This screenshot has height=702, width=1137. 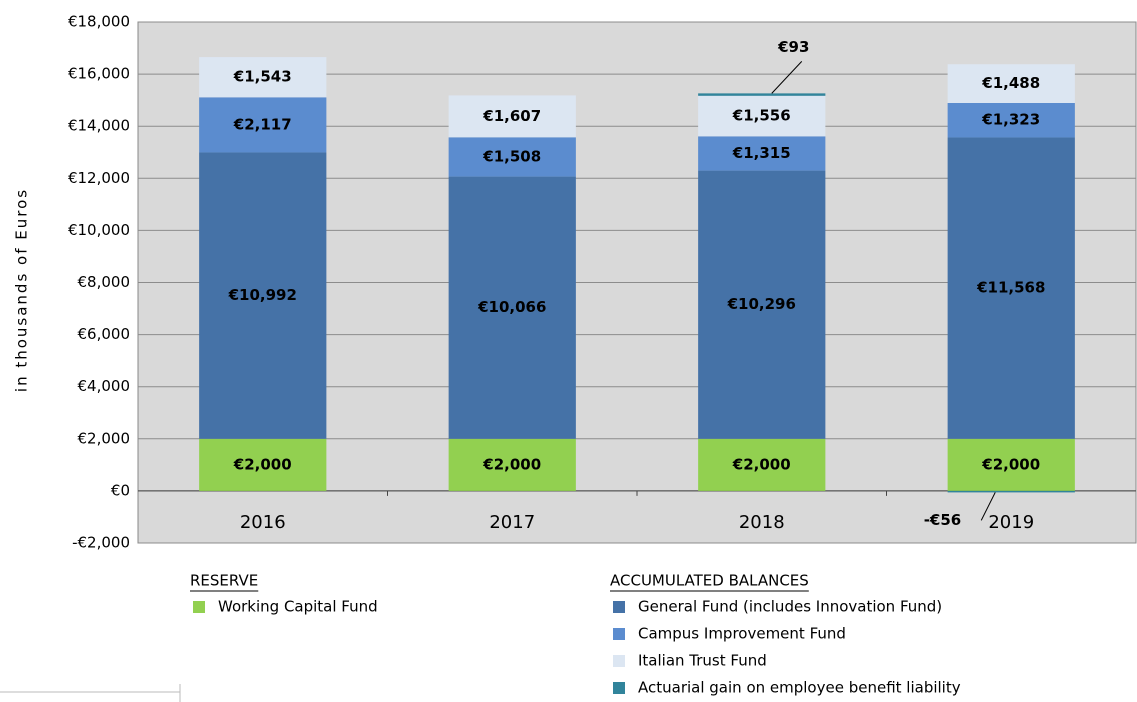 I want to click on legend-label: Italian Trust Fund, so click(x=702, y=661).